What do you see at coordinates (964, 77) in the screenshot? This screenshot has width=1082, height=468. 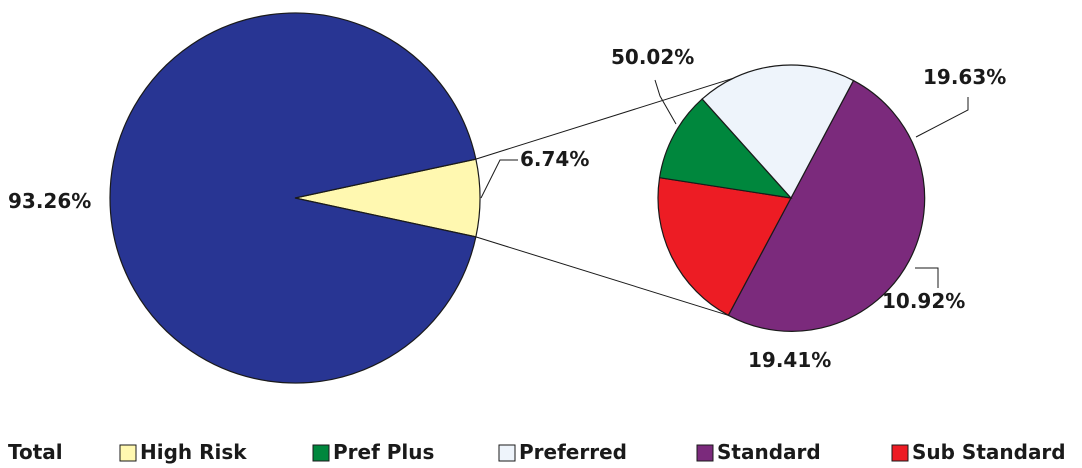 I see `data-label-19-63: 19.63%` at bounding box center [964, 77].